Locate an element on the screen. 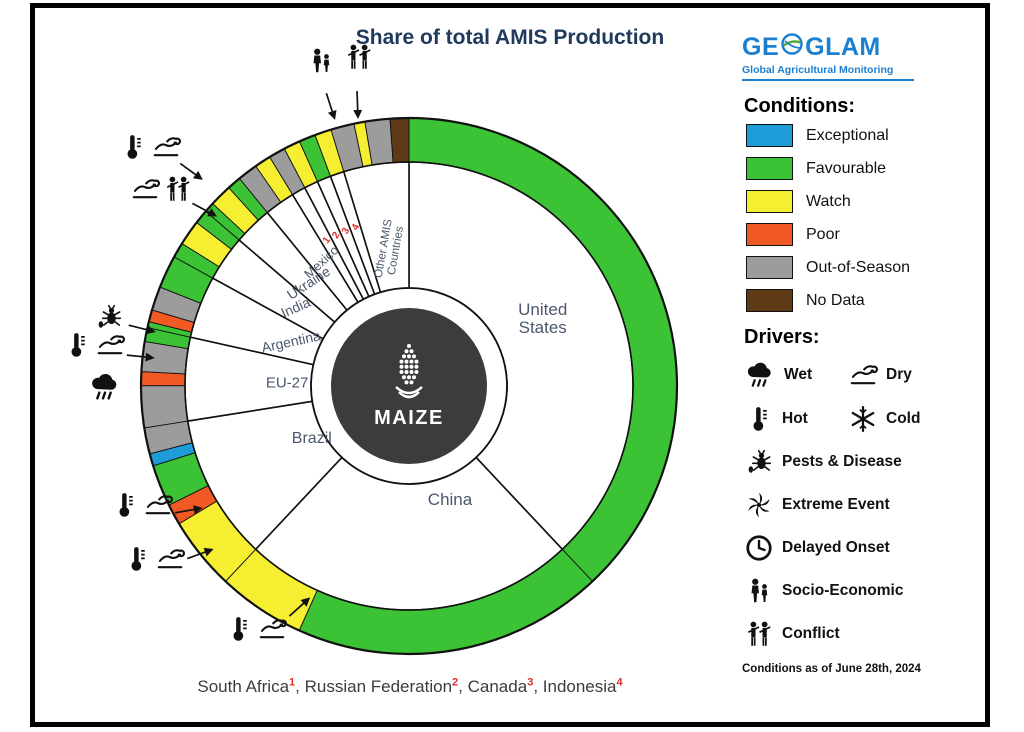 The image size is (1024, 732). footnote-country: South Africa1 is located at coordinates (246, 686).